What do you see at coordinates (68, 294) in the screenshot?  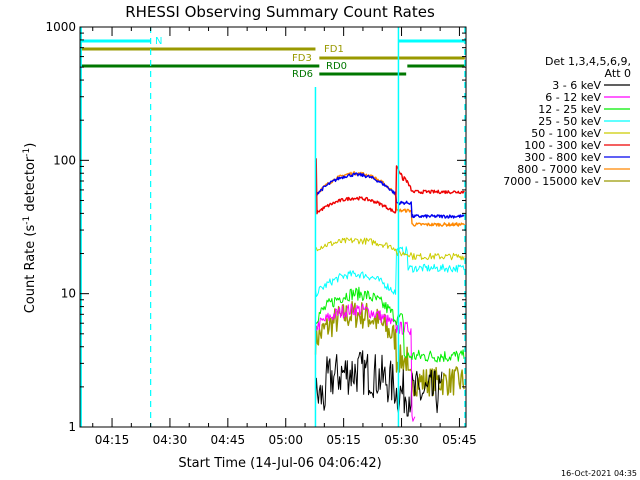 I see `y-tick-label: 10` at bounding box center [68, 294].